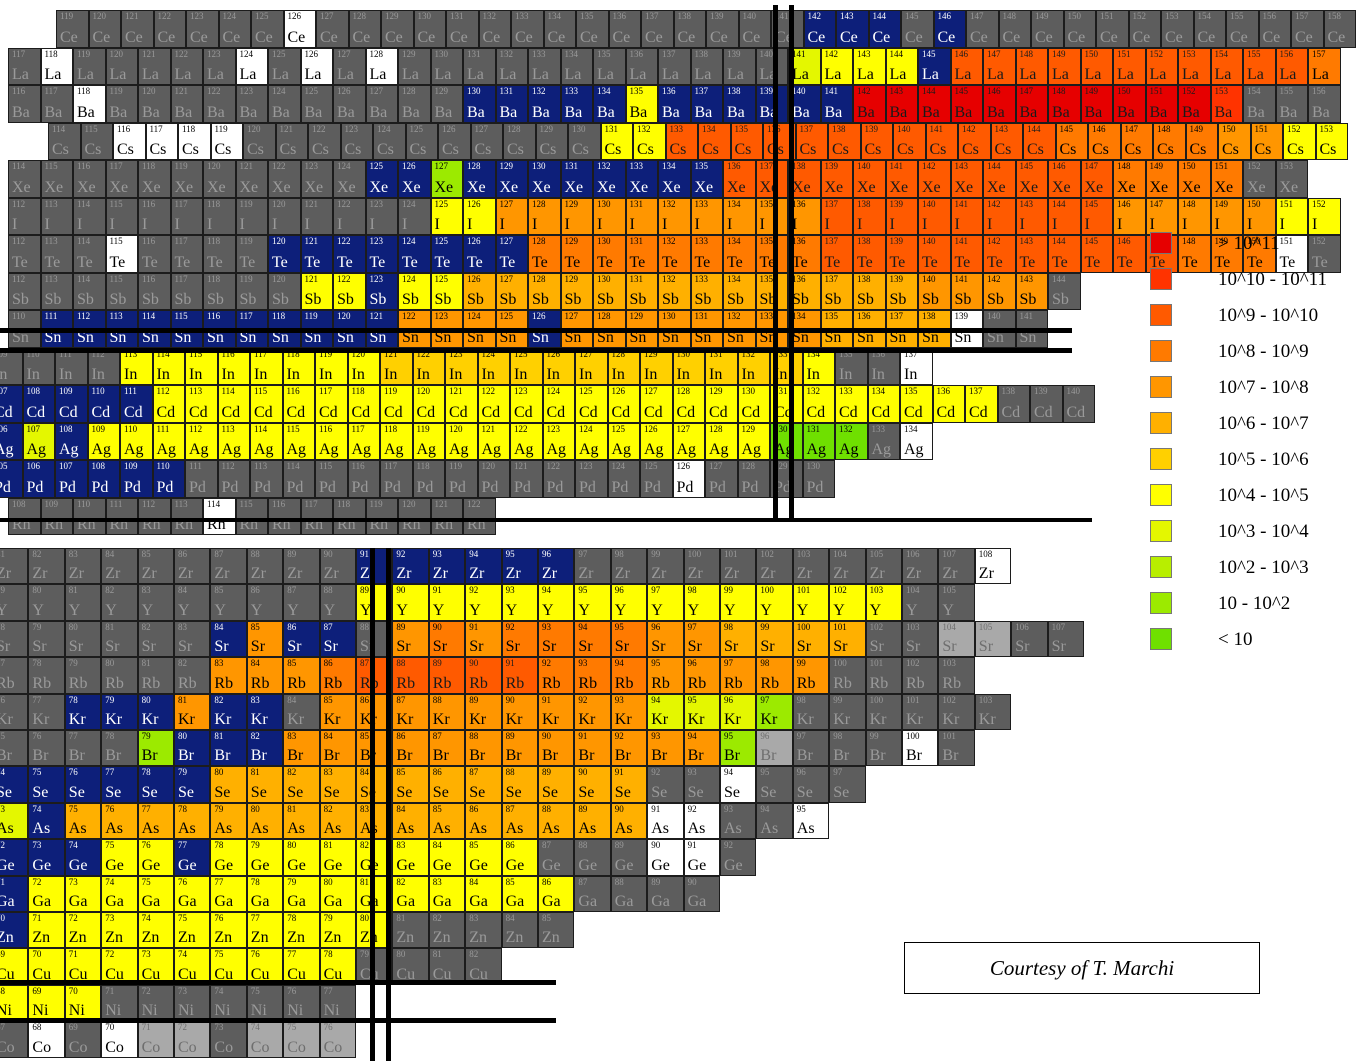  What do you see at coordinates (883, 404) in the screenshot?
I see `nuclide-cell: 134 Cd` at bounding box center [883, 404].